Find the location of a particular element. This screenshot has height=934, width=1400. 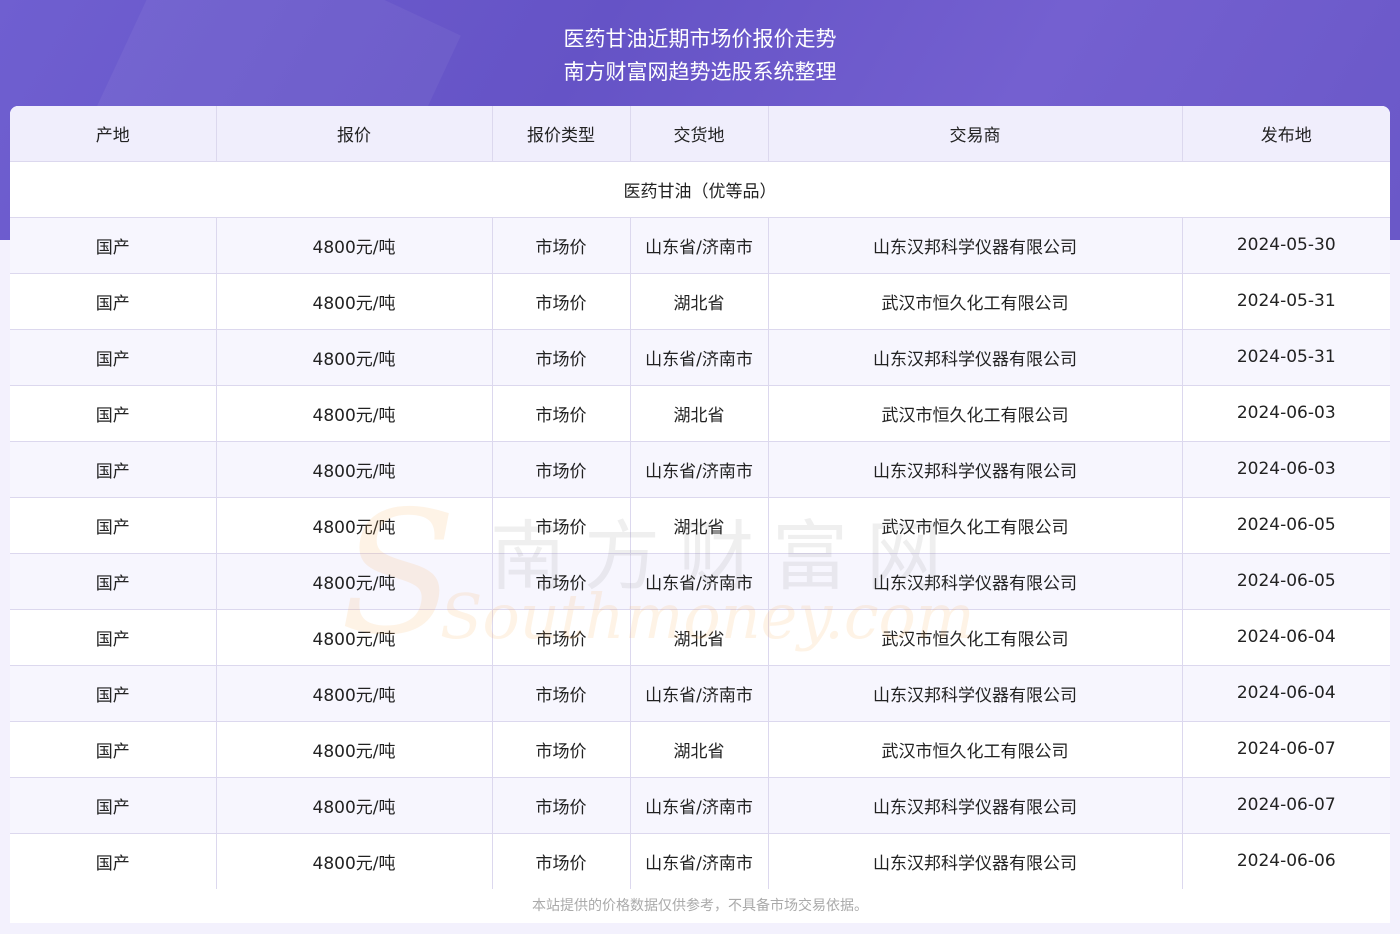

column-header: 交易商 is located at coordinates (975, 134).